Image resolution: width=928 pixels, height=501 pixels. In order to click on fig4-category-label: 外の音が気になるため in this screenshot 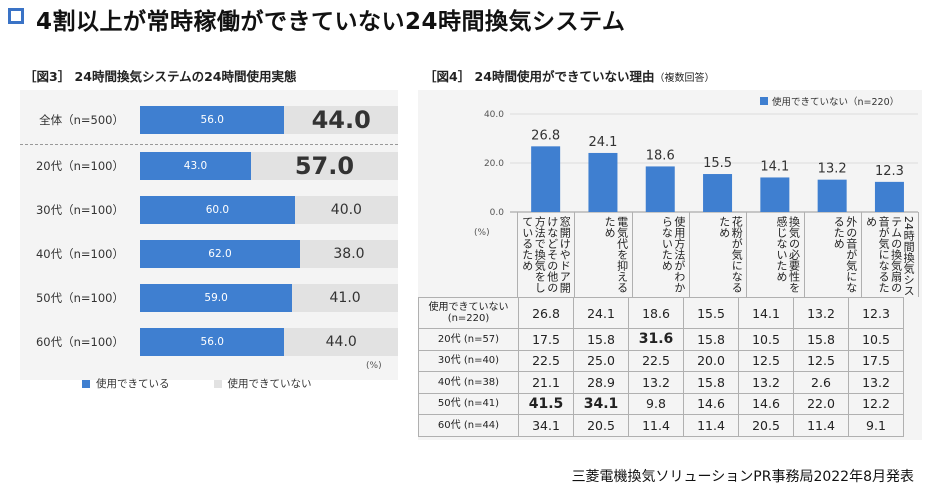, I will do `click(845, 254)`.